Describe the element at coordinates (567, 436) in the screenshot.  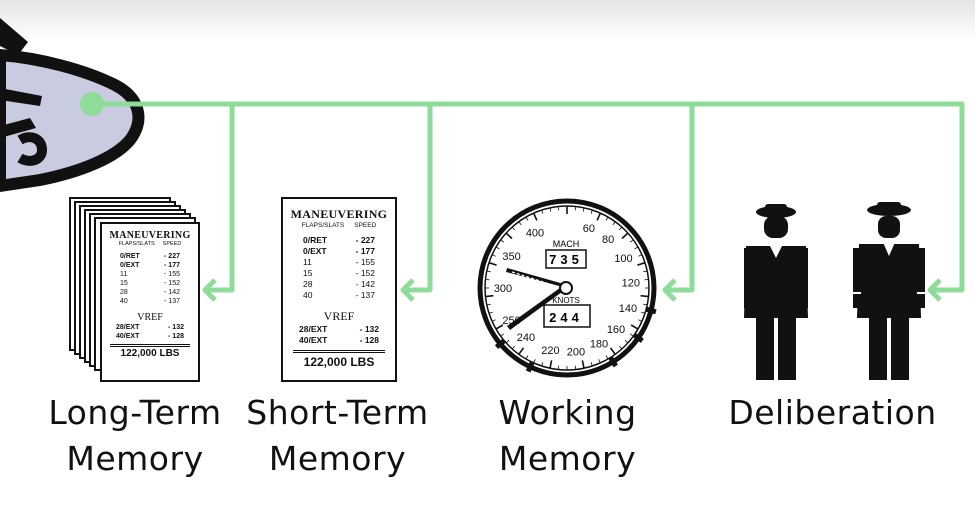
I see `caption-working-memory: Working Memory` at that location.